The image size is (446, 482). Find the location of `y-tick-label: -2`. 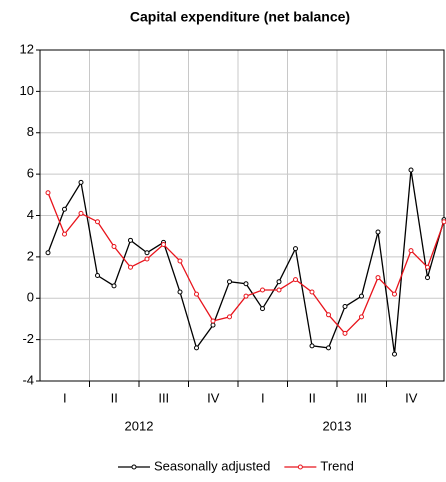

y-tick-label: -2 is located at coordinates (28, 338).